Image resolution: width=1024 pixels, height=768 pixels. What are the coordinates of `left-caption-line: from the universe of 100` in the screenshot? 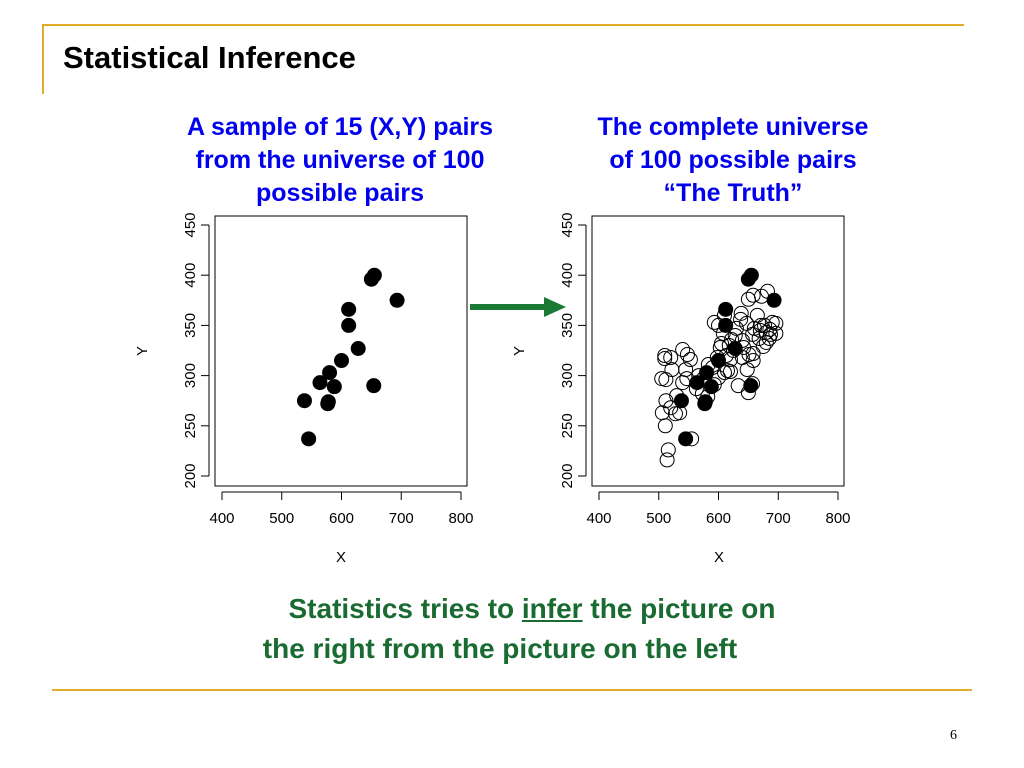 It's located at (340, 160).